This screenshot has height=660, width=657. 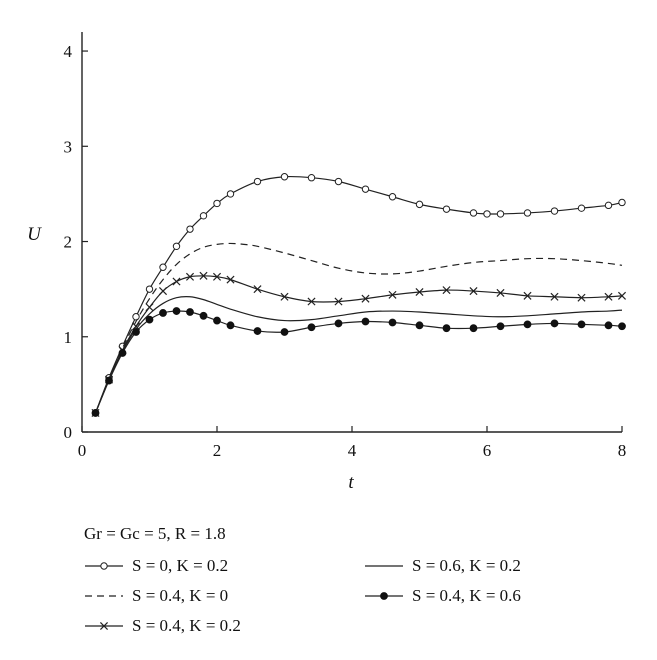 What do you see at coordinates (82, 450) in the screenshot?
I see `x-tick-label: 0` at bounding box center [82, 450].